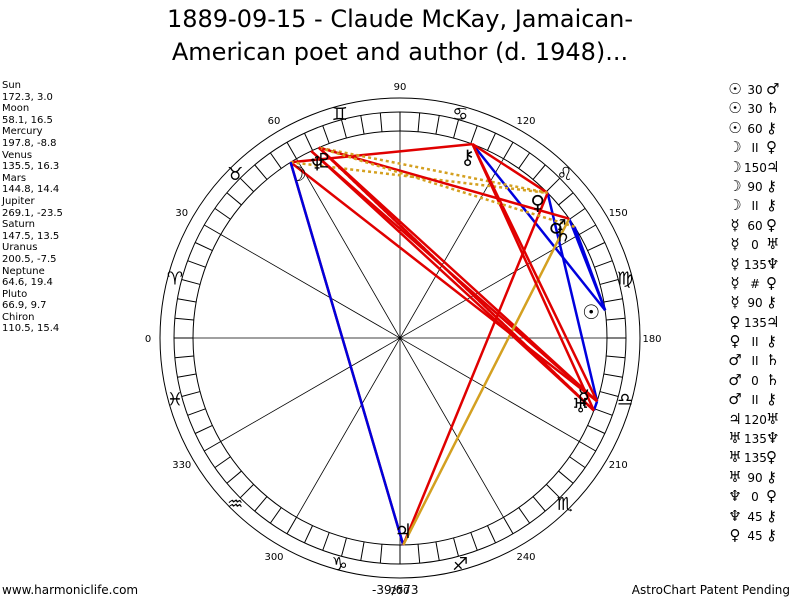 Image resolution: width=800 pixels, height=600 pixels. I want to click on aspect-row: ☿ 0 ♅, so click(762, 244).